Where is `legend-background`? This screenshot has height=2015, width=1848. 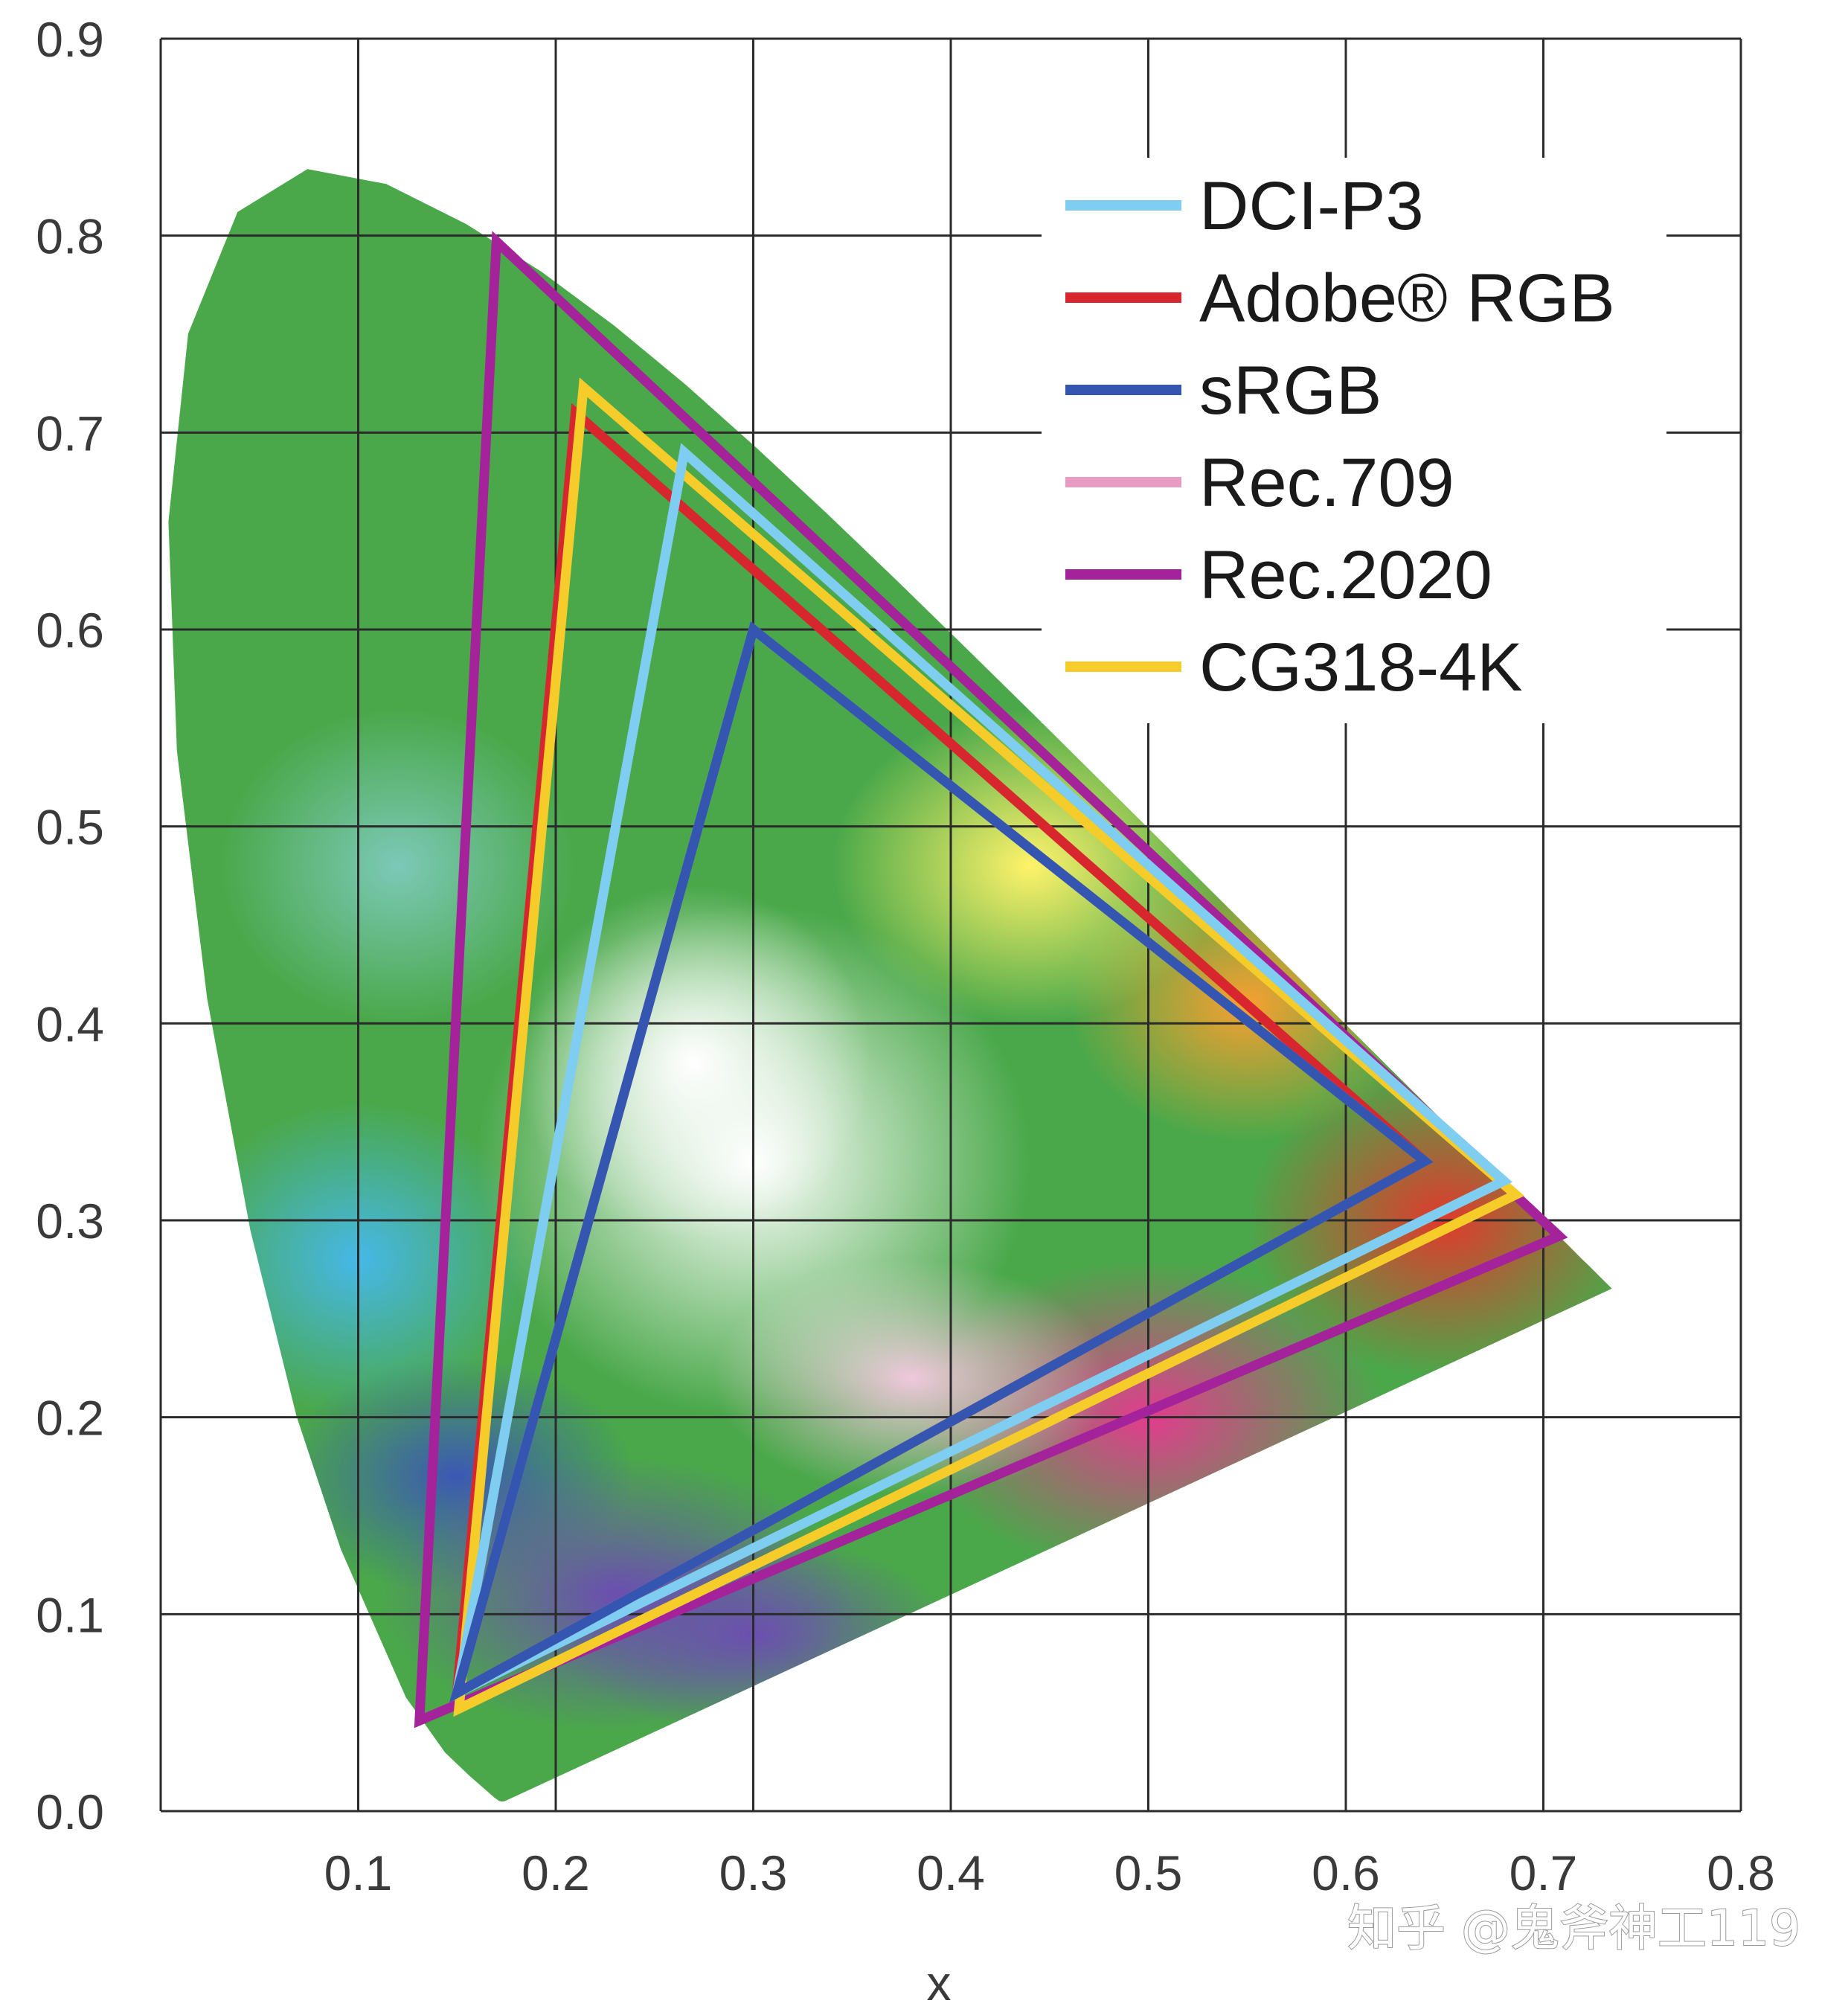
legend-background is located at coordinates (1354, 440).